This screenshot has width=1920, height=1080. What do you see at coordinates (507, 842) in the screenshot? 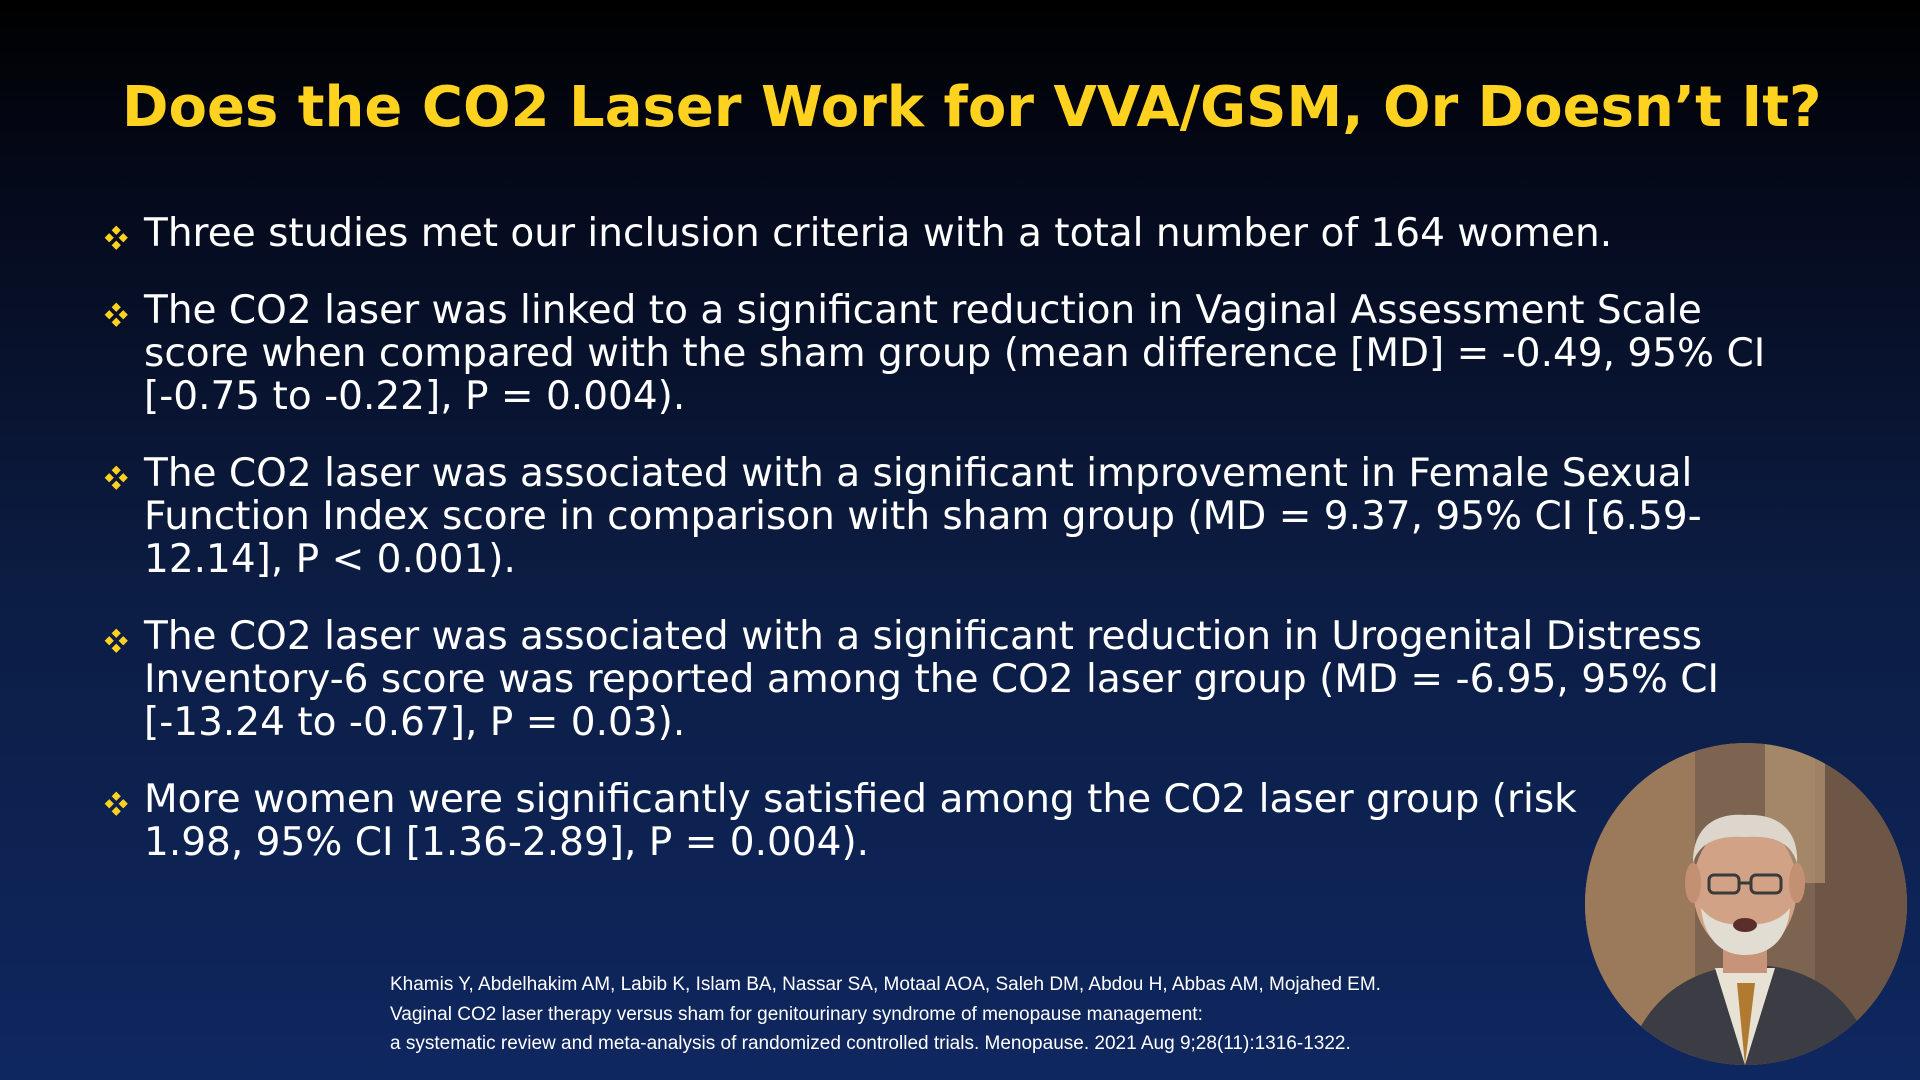
I see `bullet-line: 1.98, 95% CI [1.36-2.89], P = 0.004).` at bounding box center [507, 842].